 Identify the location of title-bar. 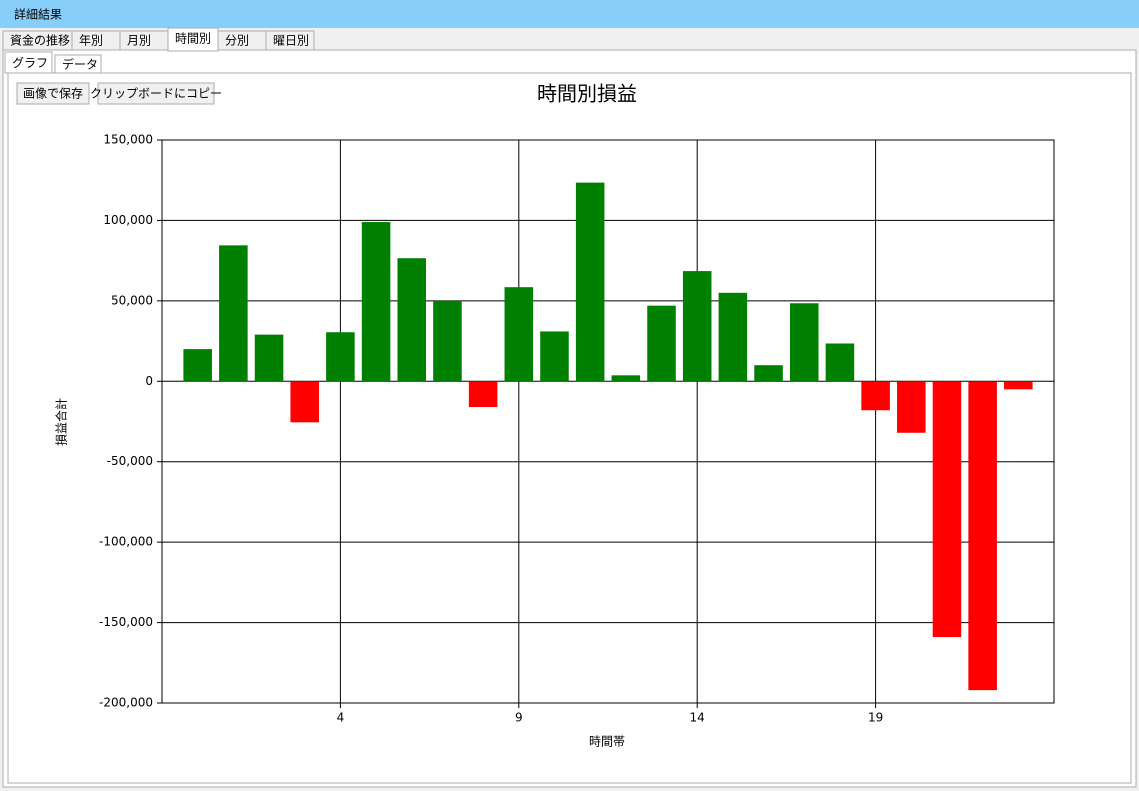
(569, 14).